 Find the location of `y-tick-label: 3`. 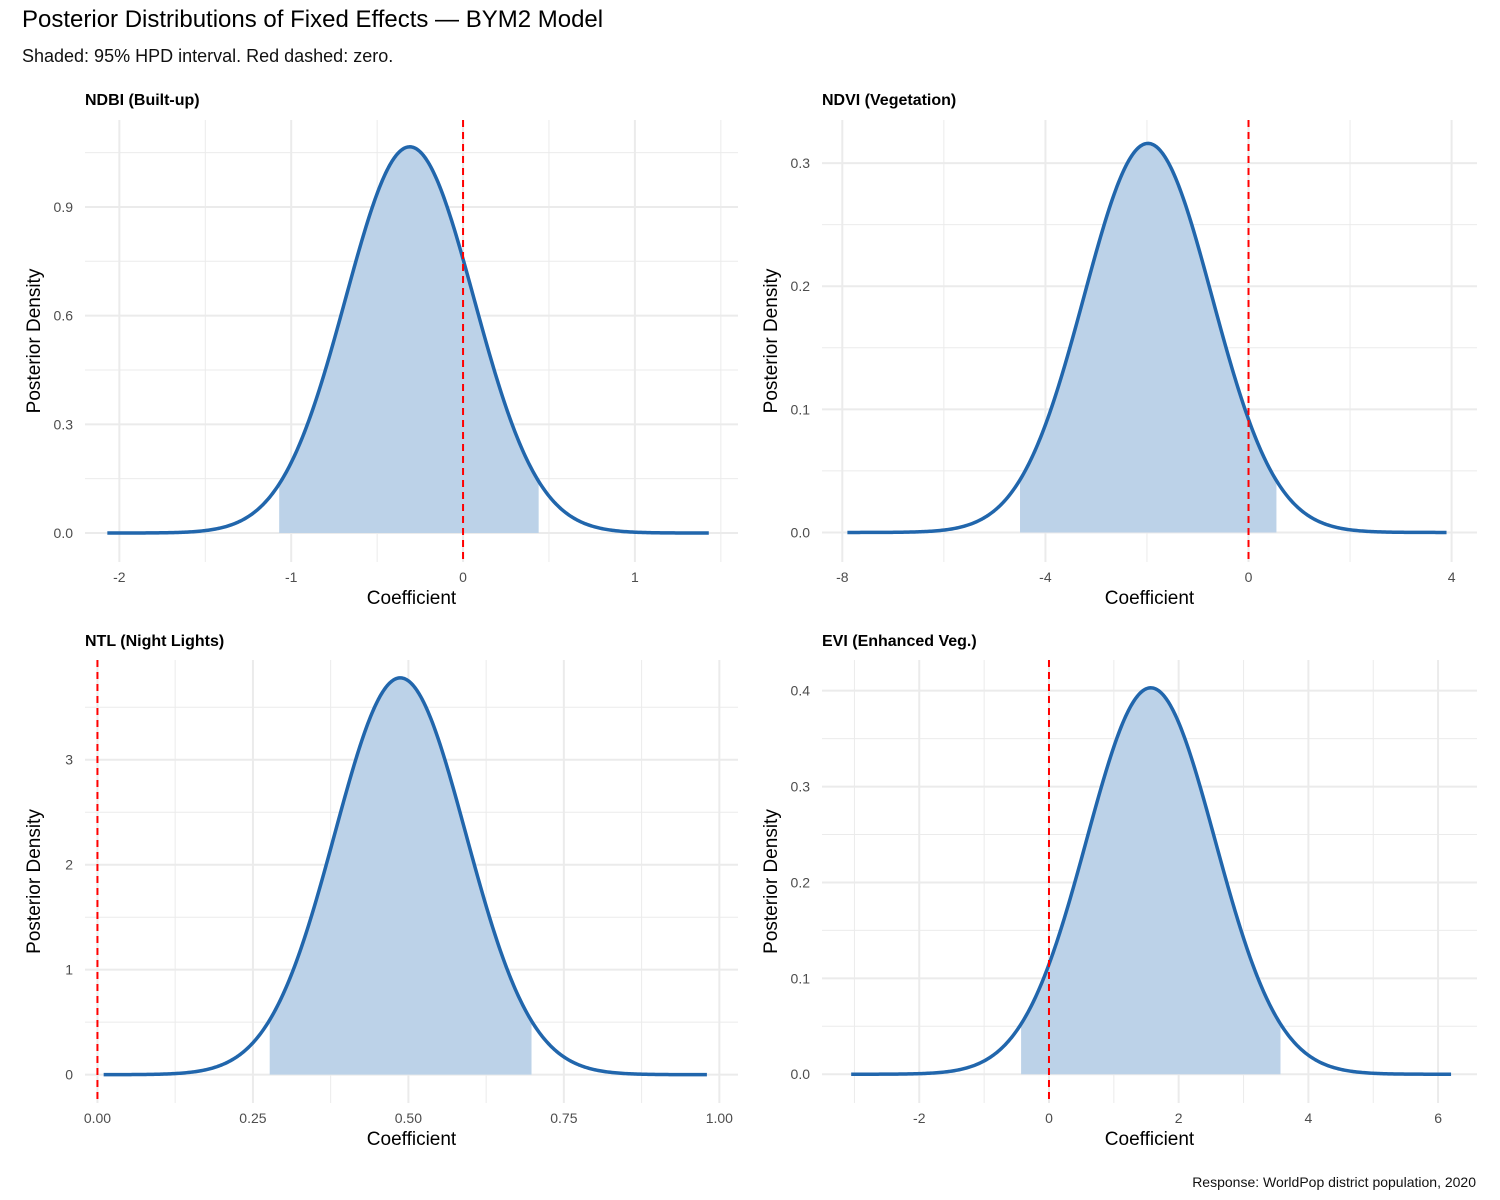

y-tick-label: 3 is located at coordinates (69, 760).